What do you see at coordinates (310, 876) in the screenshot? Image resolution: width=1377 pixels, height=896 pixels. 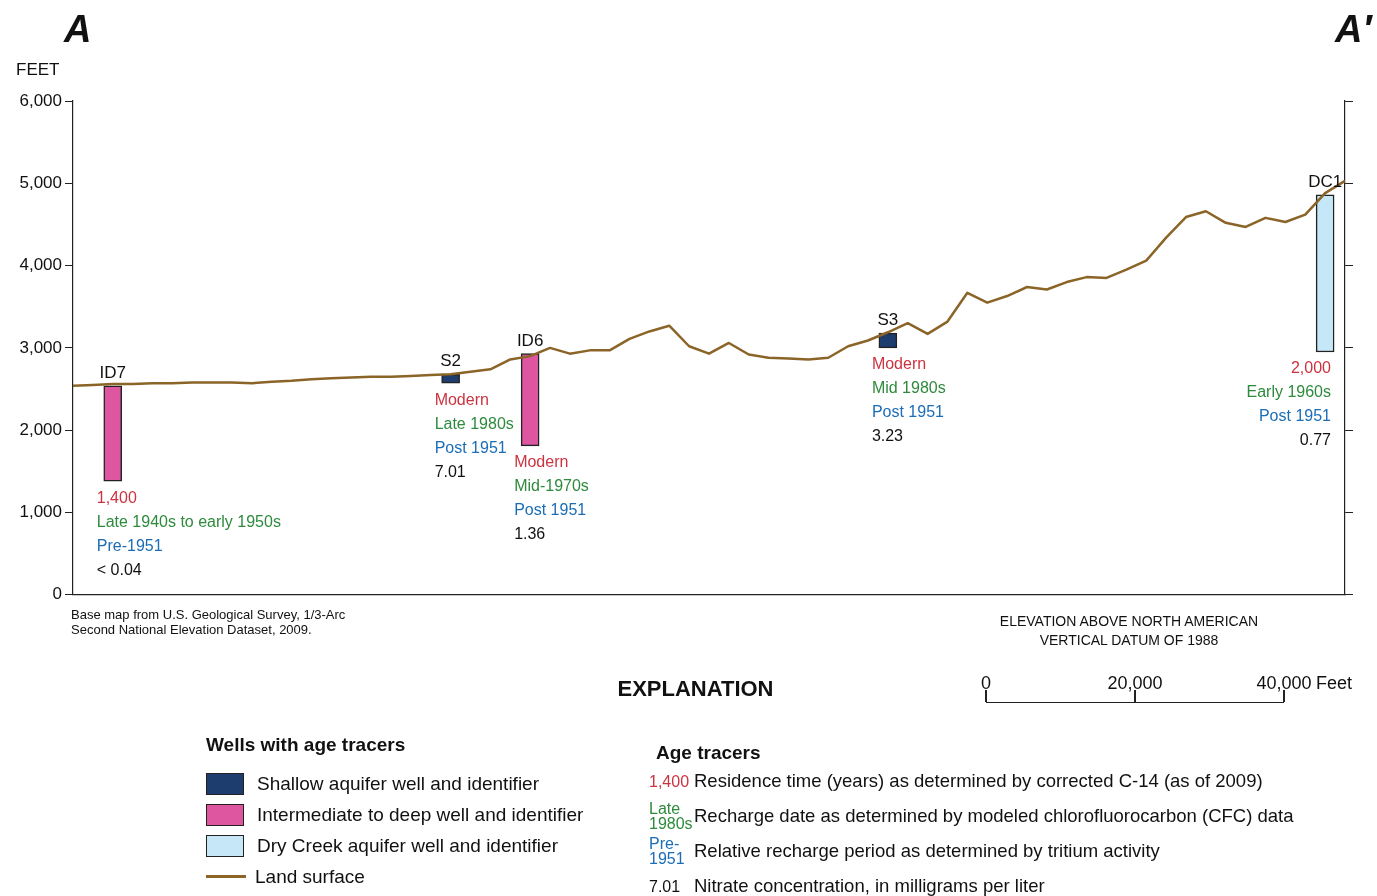 I see `legend-label: Land surface` at bounding box center [310, 876].